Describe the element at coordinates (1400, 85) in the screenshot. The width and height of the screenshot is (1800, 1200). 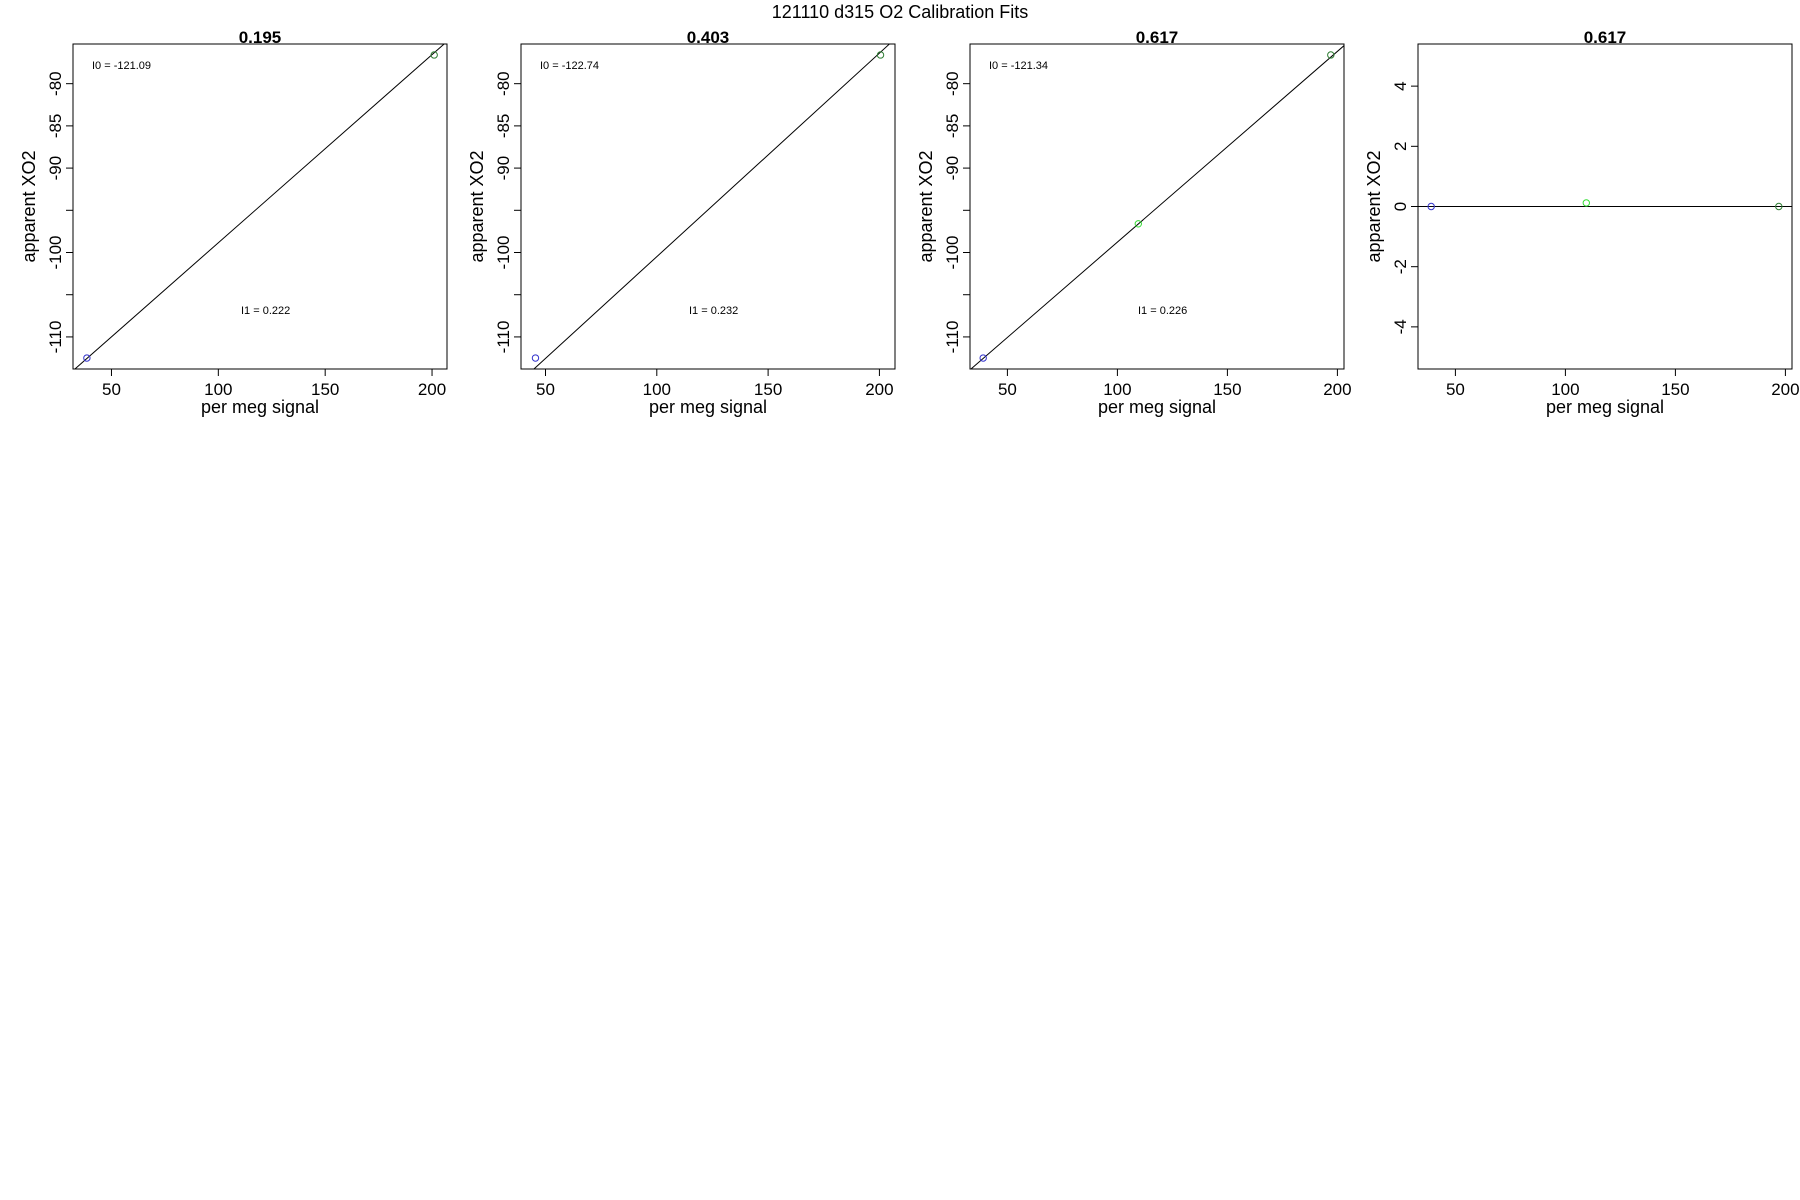
I see `y-tick-label: 4` at that location.